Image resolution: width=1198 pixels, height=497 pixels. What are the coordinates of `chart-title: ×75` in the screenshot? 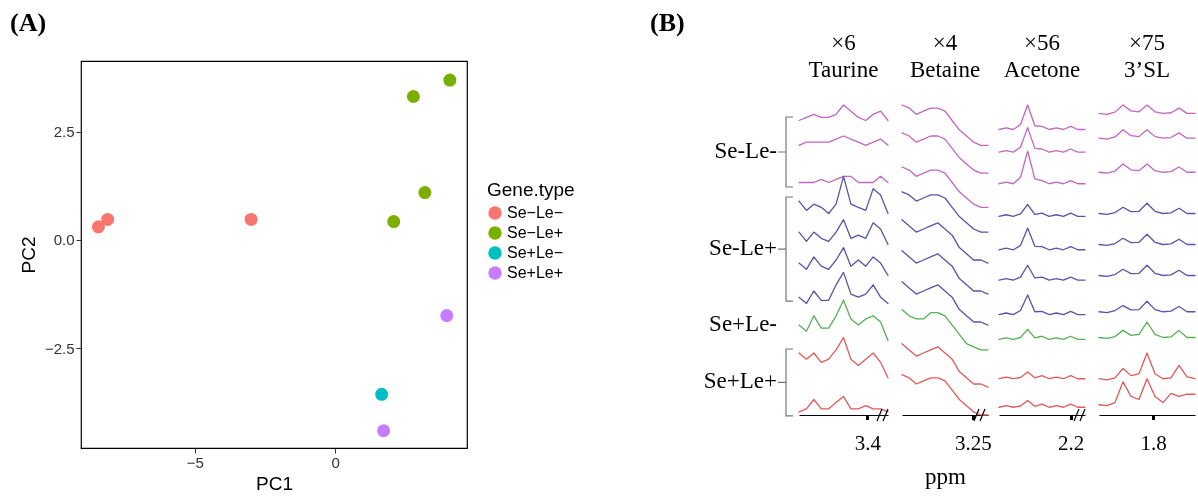 It's located at (1147, 43).